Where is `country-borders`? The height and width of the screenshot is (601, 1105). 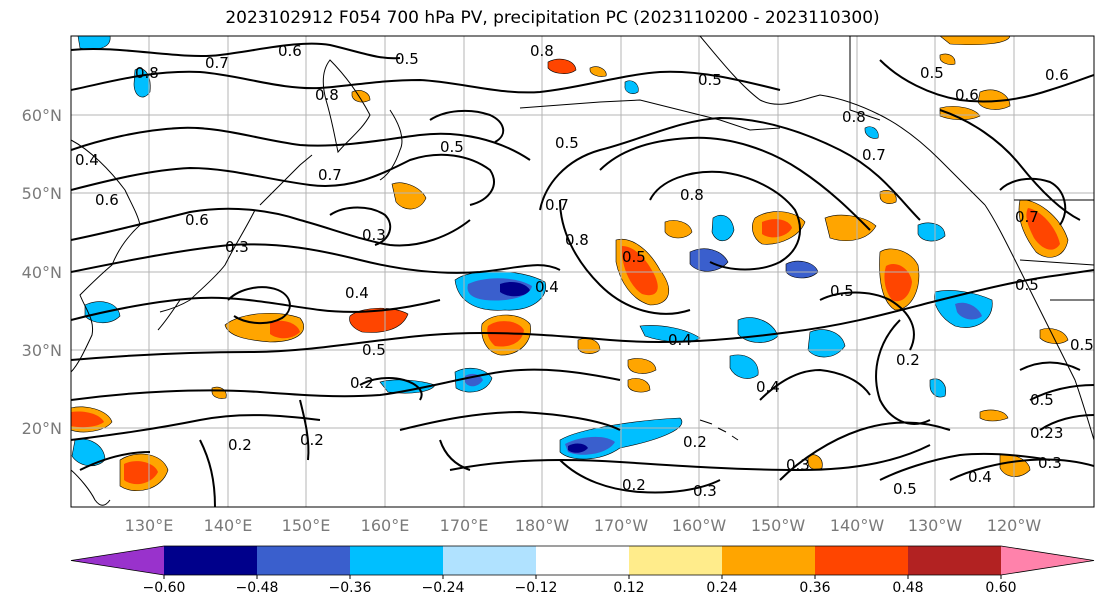
country-borders is located at coordinates (971, 168).